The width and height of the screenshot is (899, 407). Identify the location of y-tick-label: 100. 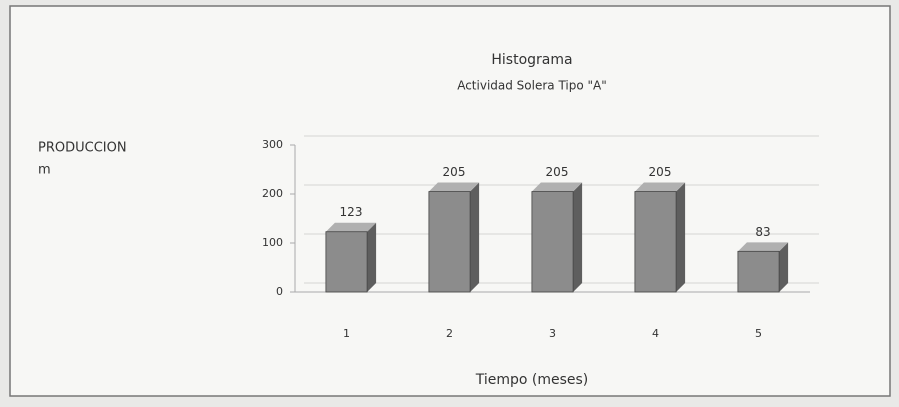
(272, 242).